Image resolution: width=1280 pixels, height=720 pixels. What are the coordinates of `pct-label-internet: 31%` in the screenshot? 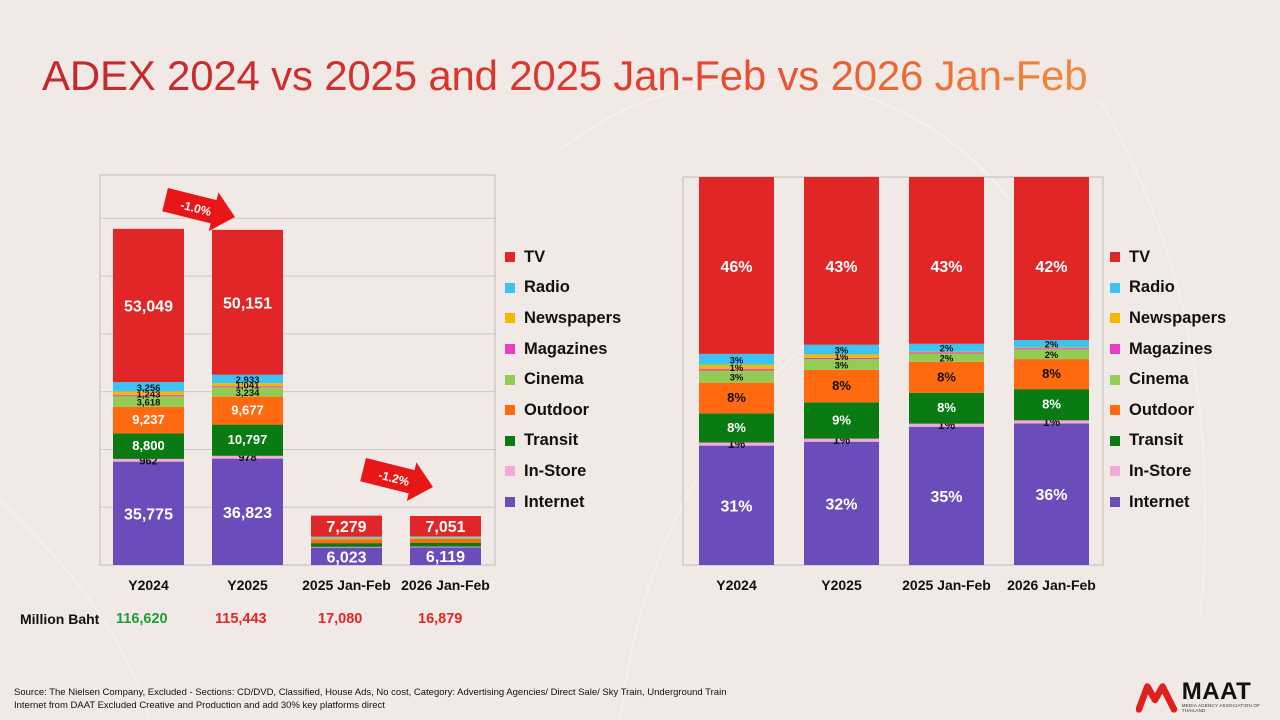 It's located at (736, 506).